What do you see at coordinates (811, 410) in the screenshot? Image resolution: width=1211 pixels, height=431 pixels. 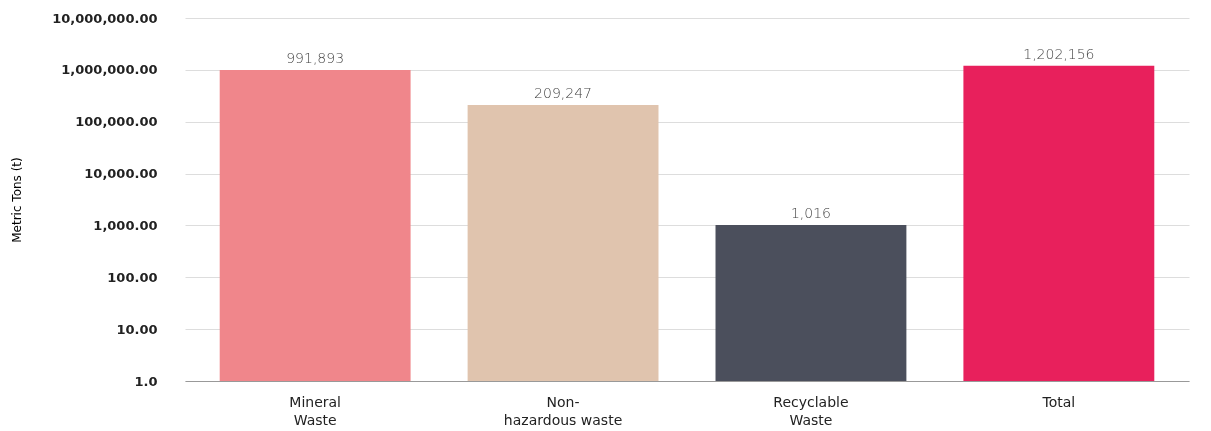 I see `x-tick-label: Recyclable Waste` at bounding box center [811, 410].